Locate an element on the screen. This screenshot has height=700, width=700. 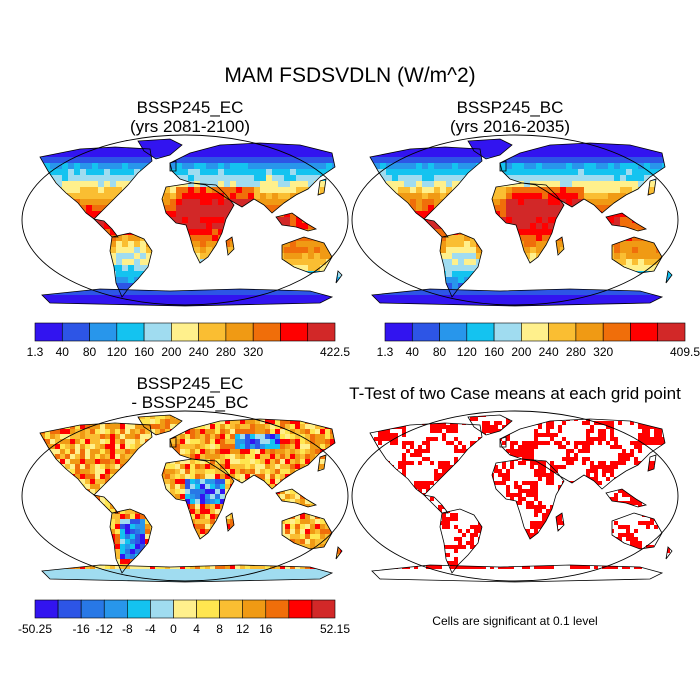
map-diff is located at coordinates (185, 496).